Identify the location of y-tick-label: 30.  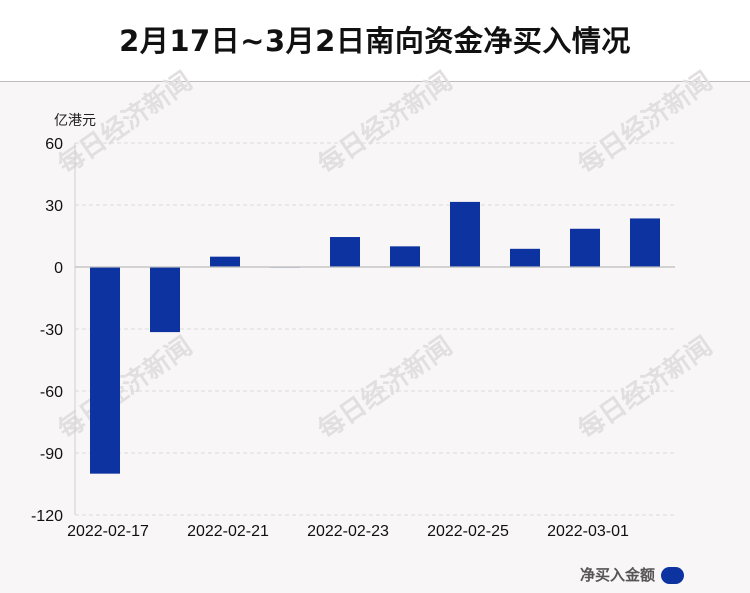
(54, 206).